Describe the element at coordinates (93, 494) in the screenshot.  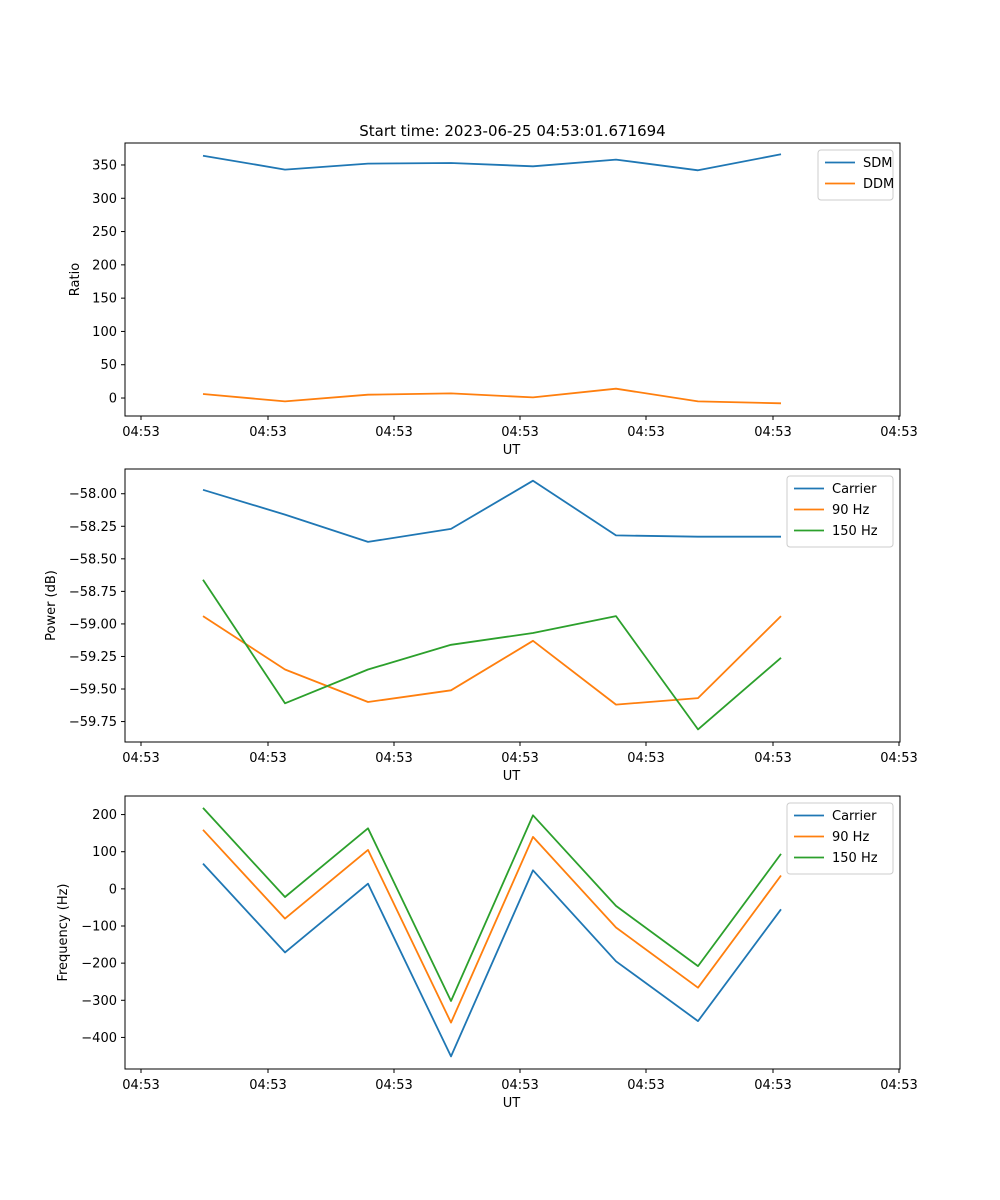
I see `y-tick-label: −58.00` at that location.